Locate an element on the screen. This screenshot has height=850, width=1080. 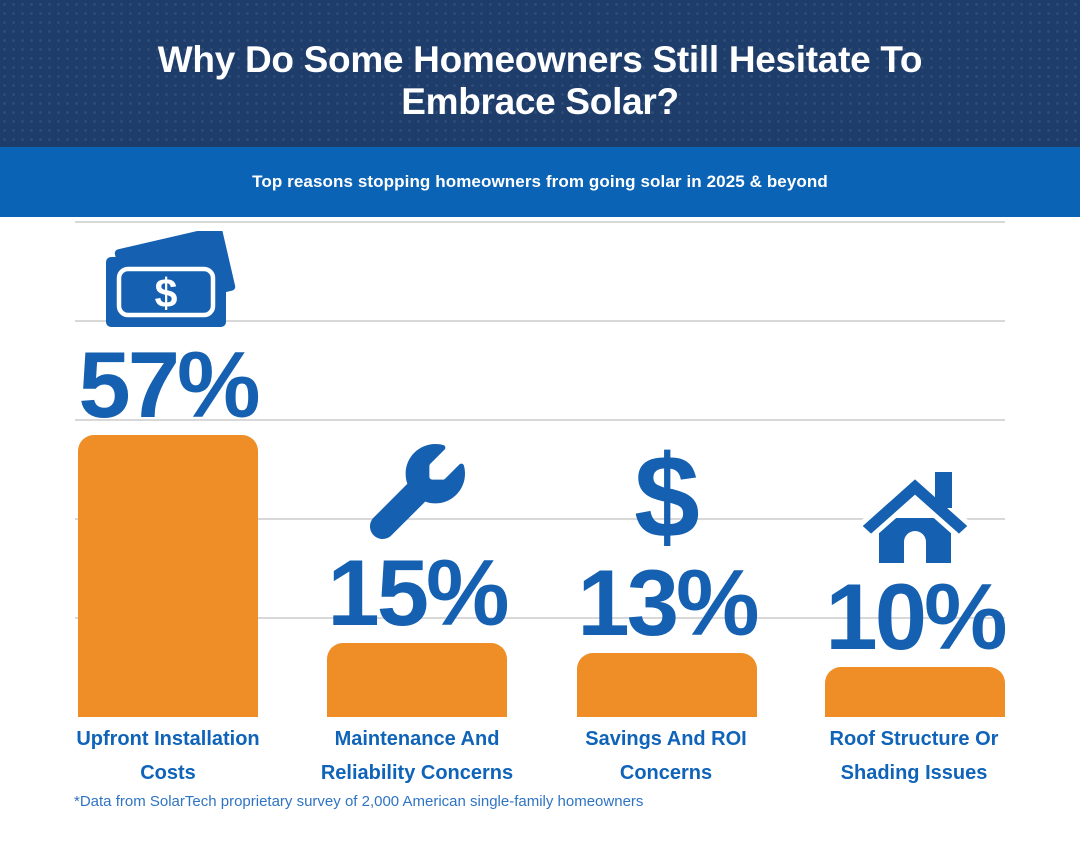
value-label: 57% is located at coordinates (169, 384).